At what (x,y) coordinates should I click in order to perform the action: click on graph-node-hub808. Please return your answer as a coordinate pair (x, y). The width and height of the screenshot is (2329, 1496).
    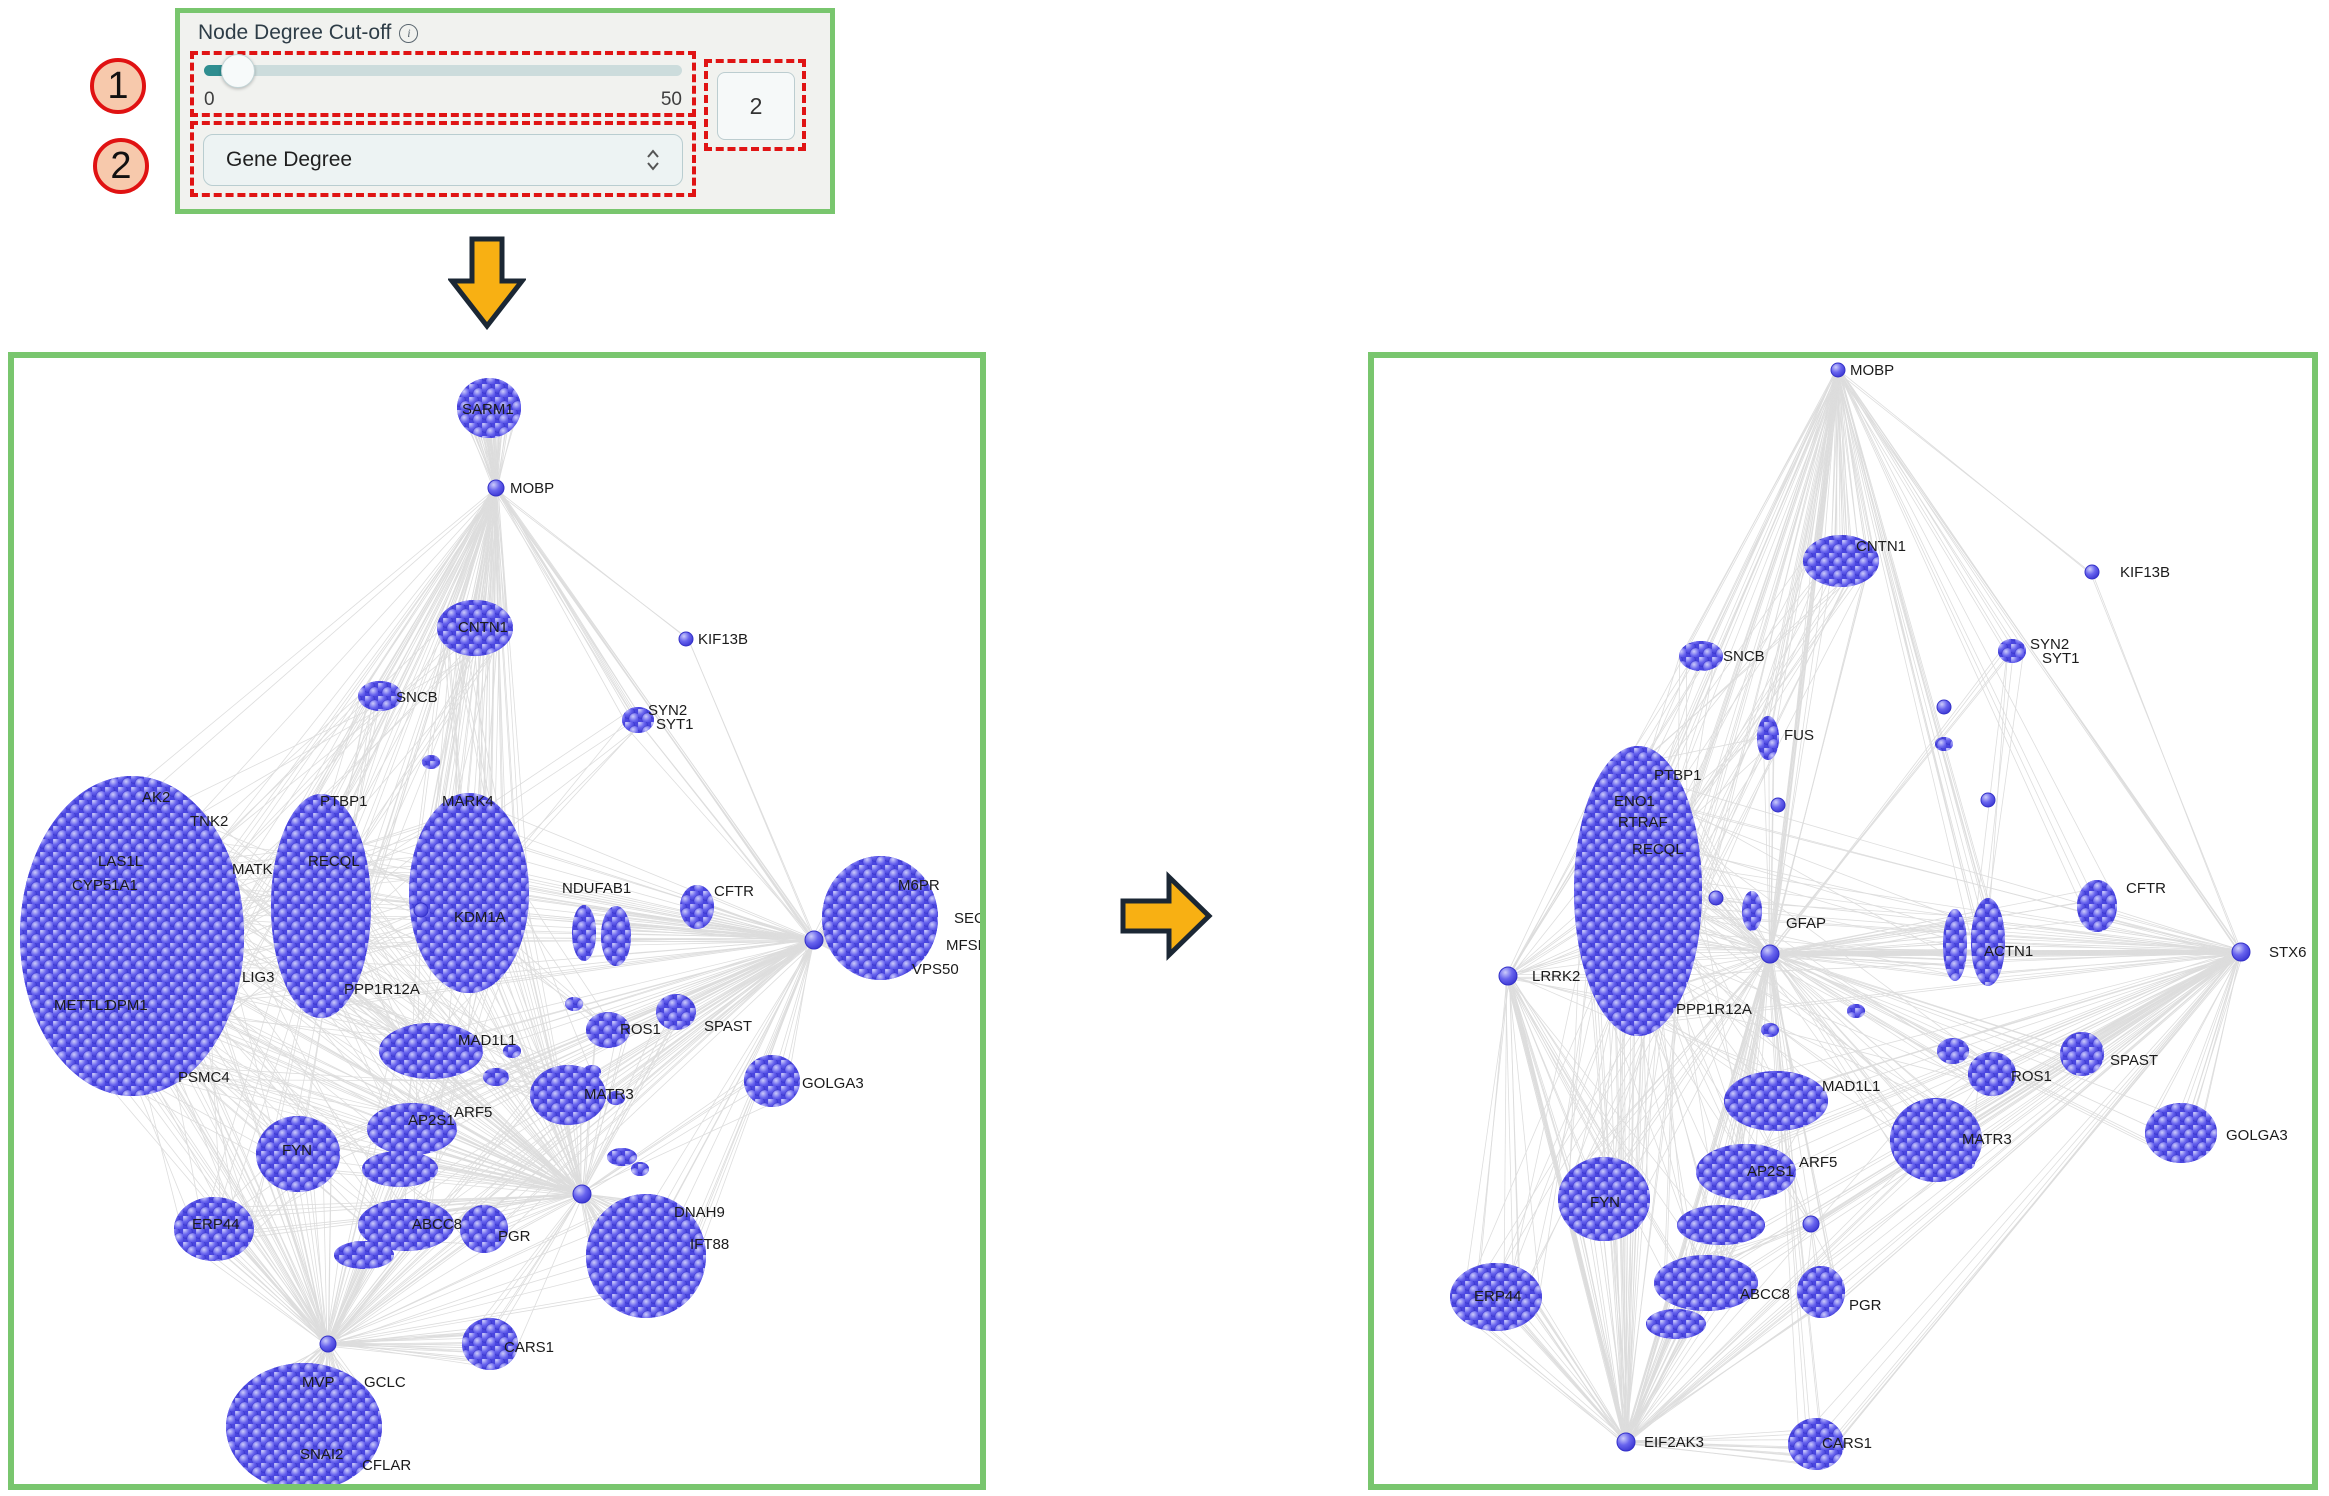
    Looking at the image, I should click on (814, 940).